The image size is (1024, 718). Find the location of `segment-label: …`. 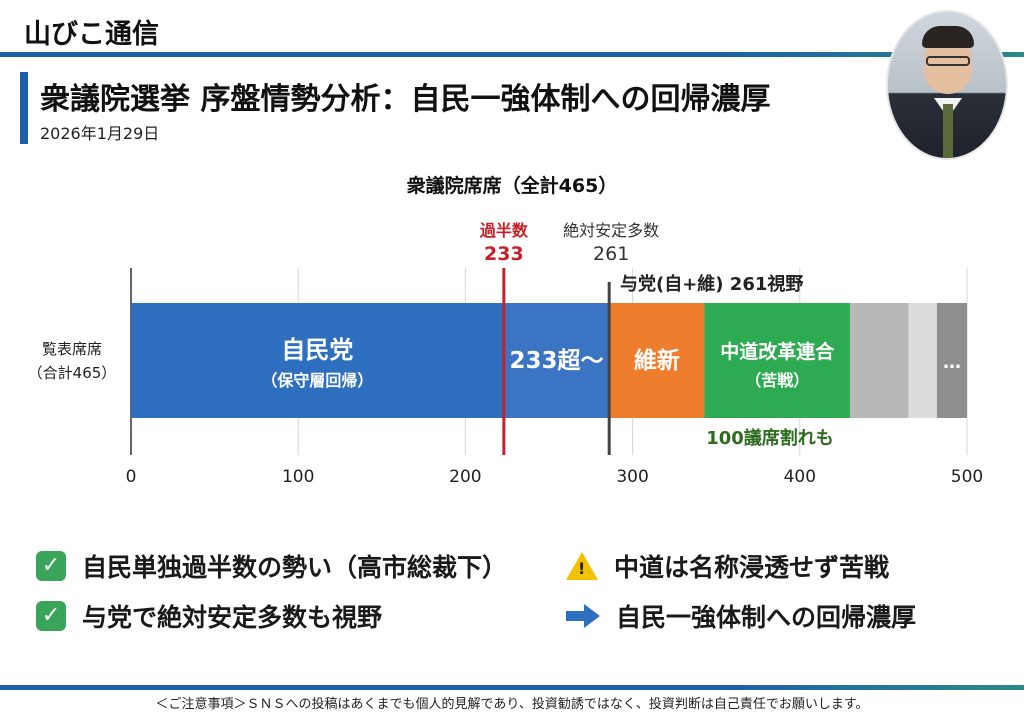

segment-label: … is located at coordinates (952, 362).